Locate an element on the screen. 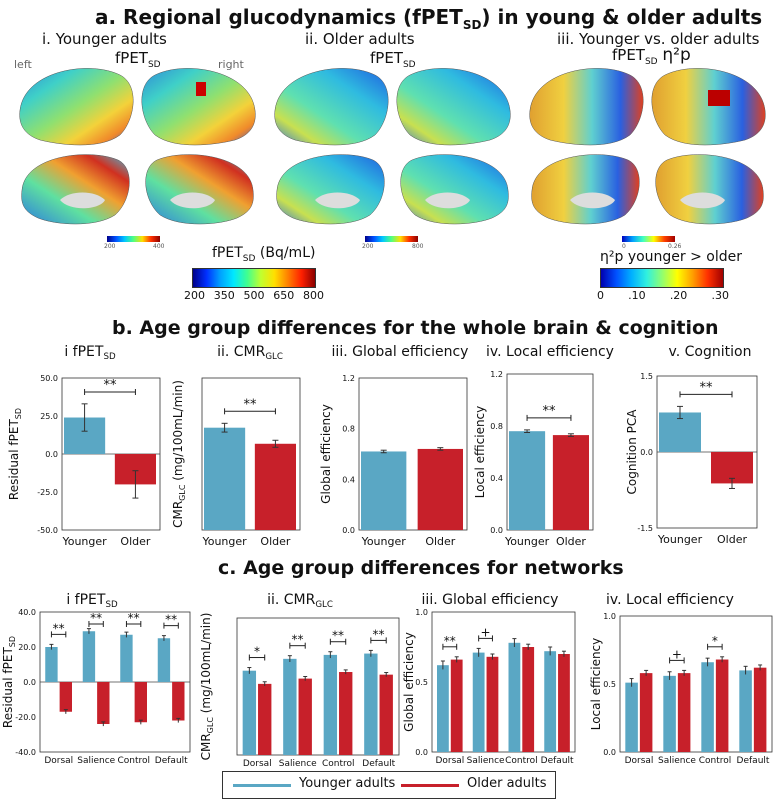  mini-colorbar-young is located at coordinates (133, 239).